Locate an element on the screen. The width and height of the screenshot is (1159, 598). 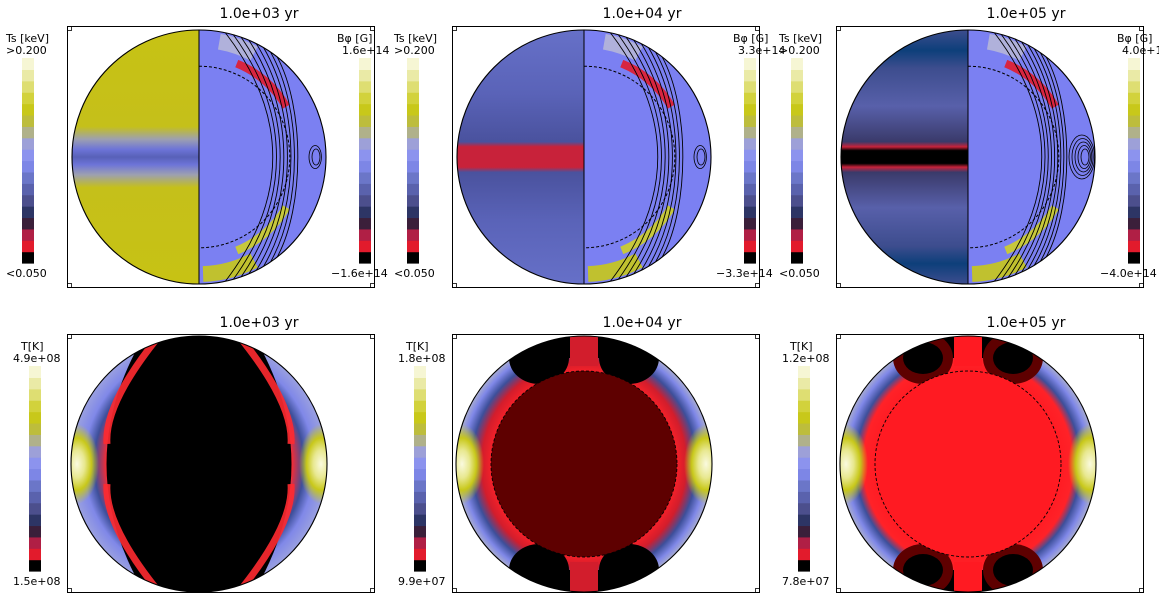
bottom-panel-3-t-colorbar is located at coordinates (804, 469).